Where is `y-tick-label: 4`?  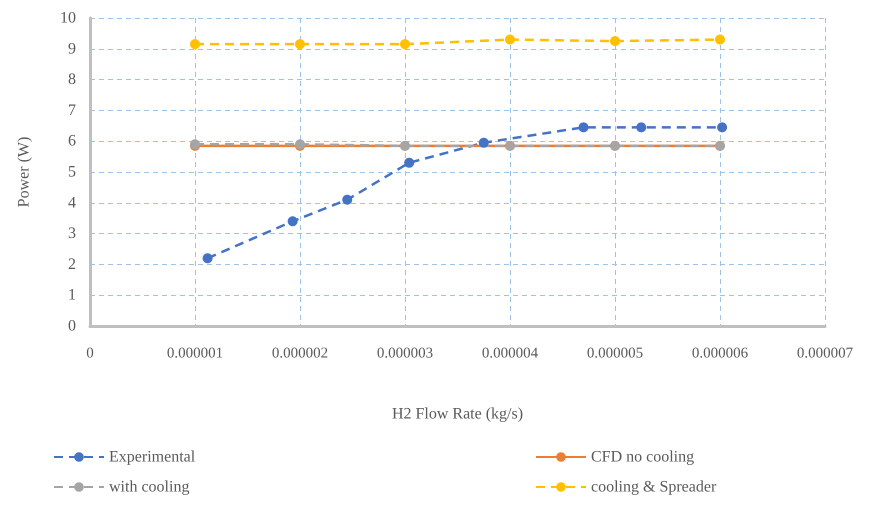
y-tick-label: 4 is located at coordinates (72, 203).